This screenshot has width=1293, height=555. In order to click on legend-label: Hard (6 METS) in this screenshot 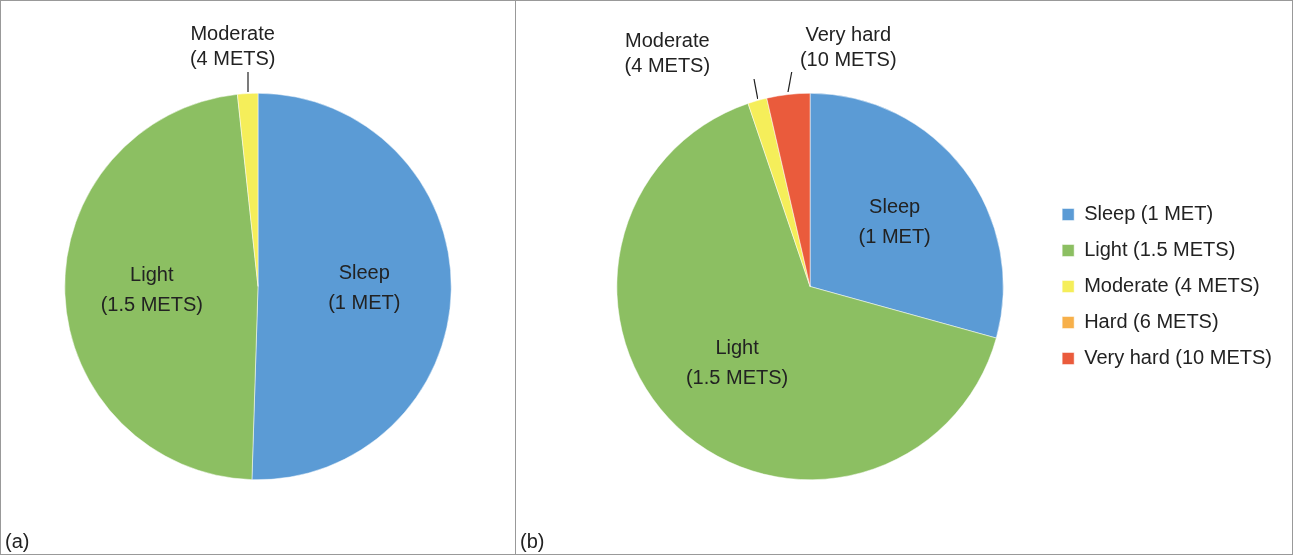, I will do `click(1151, 321)`.